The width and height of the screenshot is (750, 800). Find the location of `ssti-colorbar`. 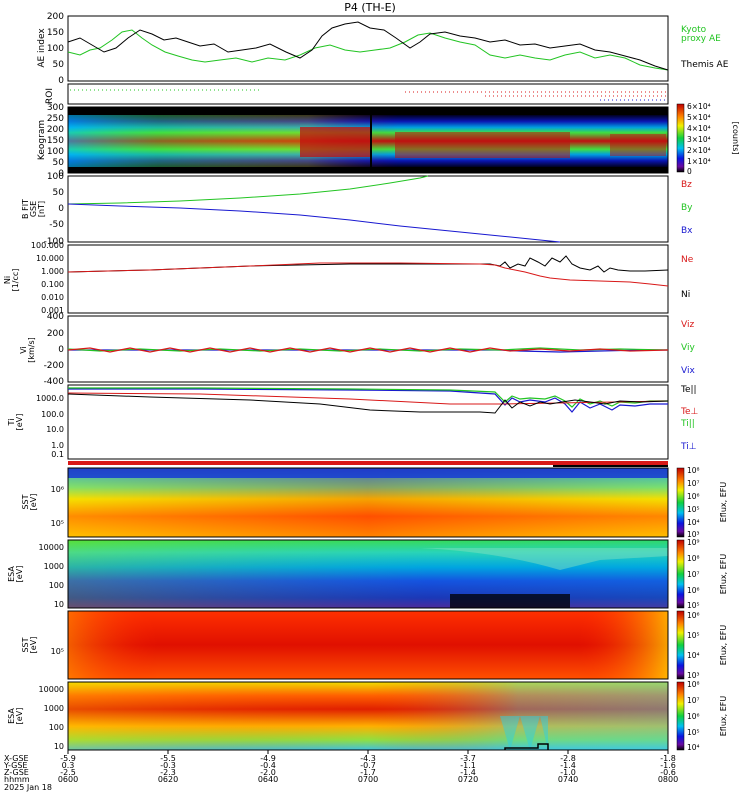

ssti-colorbar is located at coordinates (680, 645).